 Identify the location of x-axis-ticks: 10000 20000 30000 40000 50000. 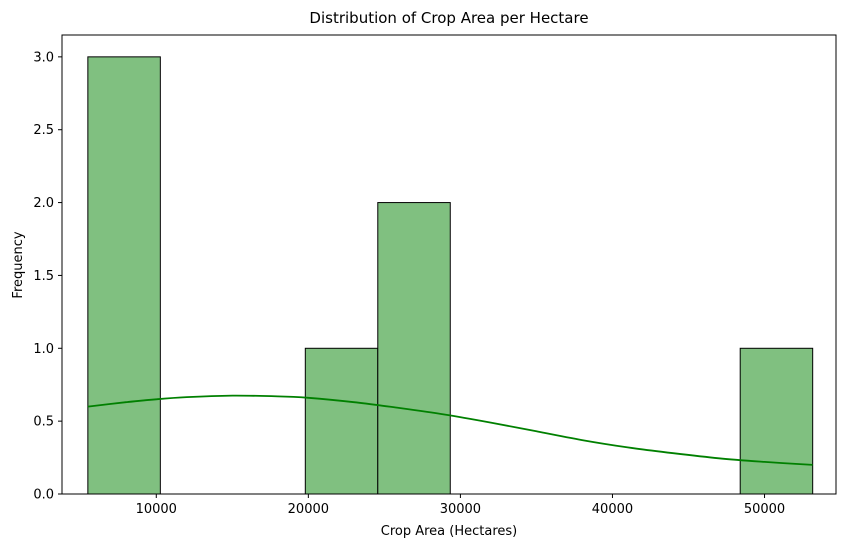
(460, 505).